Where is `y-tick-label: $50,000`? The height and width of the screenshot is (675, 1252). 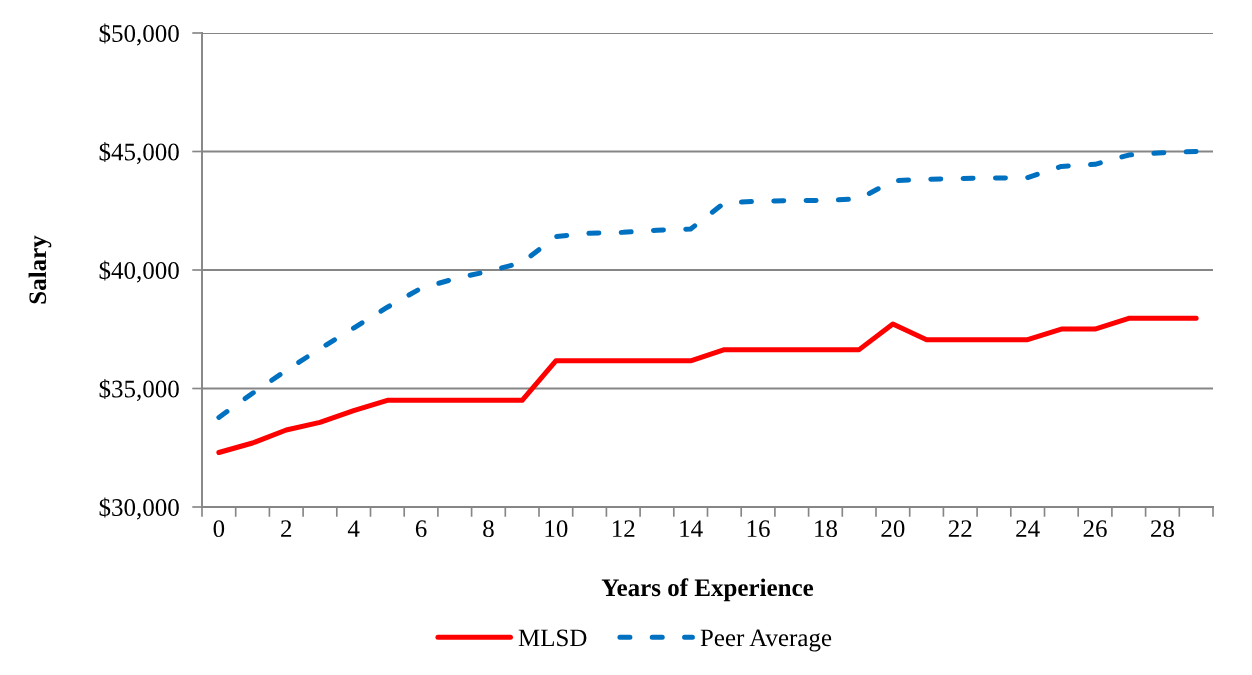
y-tick-label: $50,000 is located at coordinates (139, 34).